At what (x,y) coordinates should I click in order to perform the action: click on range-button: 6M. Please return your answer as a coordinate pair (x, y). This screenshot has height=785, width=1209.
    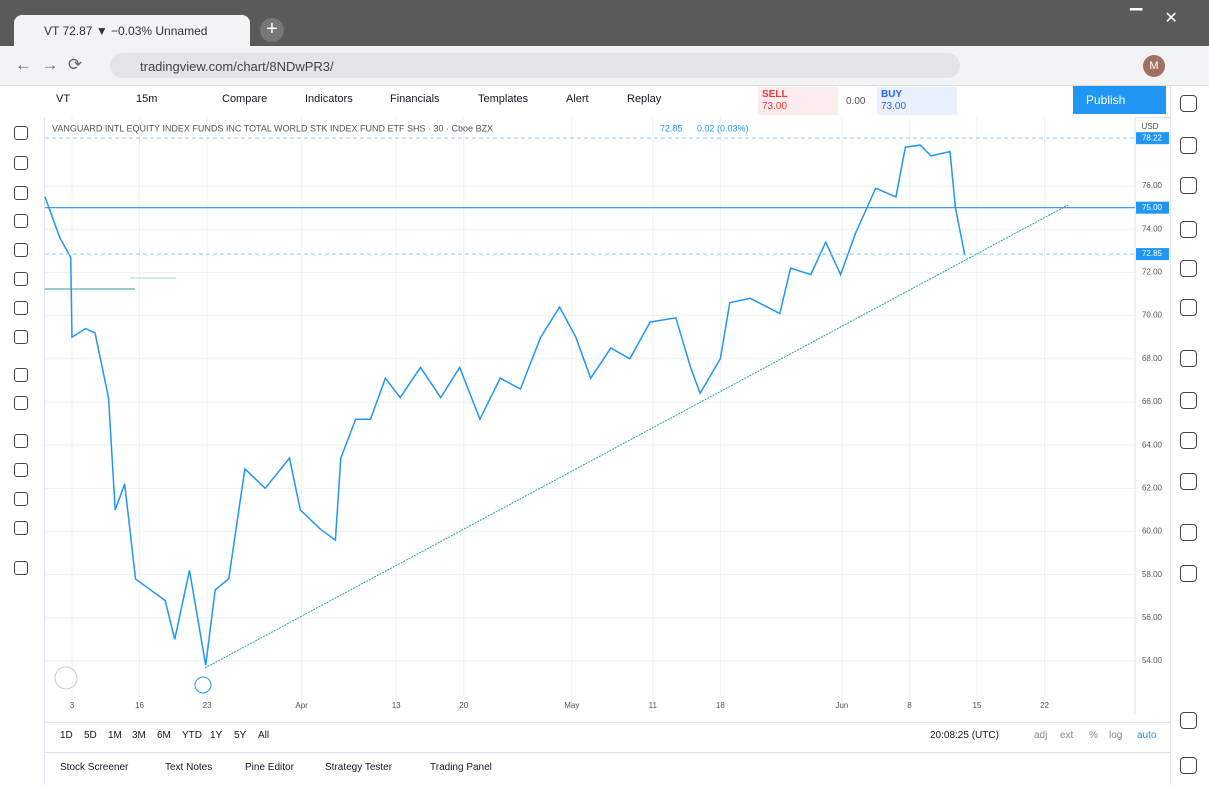
    Looking at the image, I should click on (164, 735).